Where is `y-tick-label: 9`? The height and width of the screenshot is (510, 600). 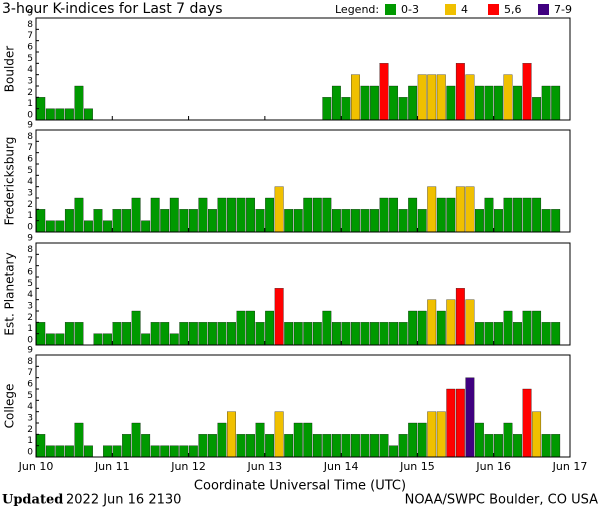 y-tick-label: 9 is located at coordinates (30, 126).